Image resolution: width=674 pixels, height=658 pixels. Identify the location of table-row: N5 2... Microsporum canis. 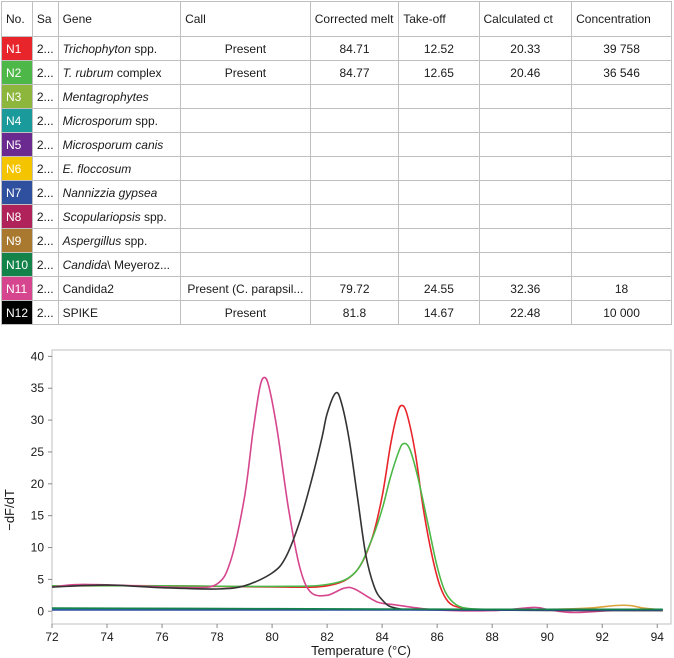
(336, 144).